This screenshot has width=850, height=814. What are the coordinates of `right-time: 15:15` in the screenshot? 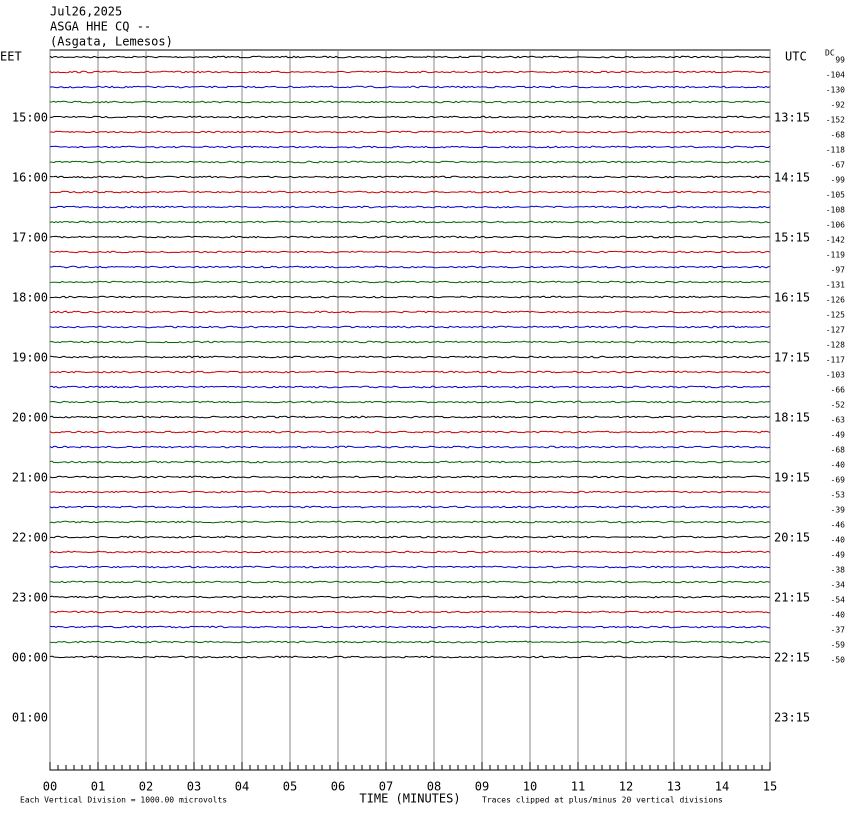 It's located at (792, 238).